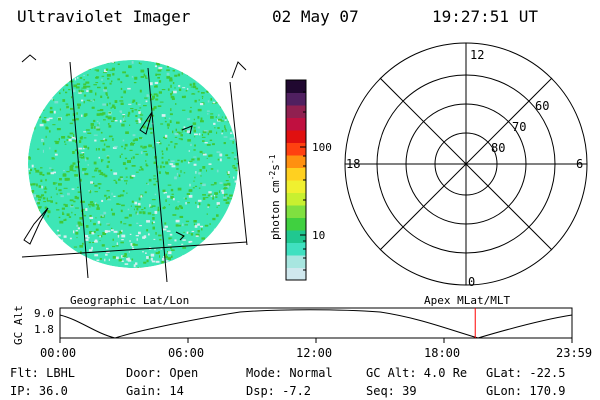 The width and height of the screenshot is (600, 400). What do you see at coordinates (526, 373) in the screenshot?
I see `info-glat: GLat: -22.5` at bounding box center [526, 373].